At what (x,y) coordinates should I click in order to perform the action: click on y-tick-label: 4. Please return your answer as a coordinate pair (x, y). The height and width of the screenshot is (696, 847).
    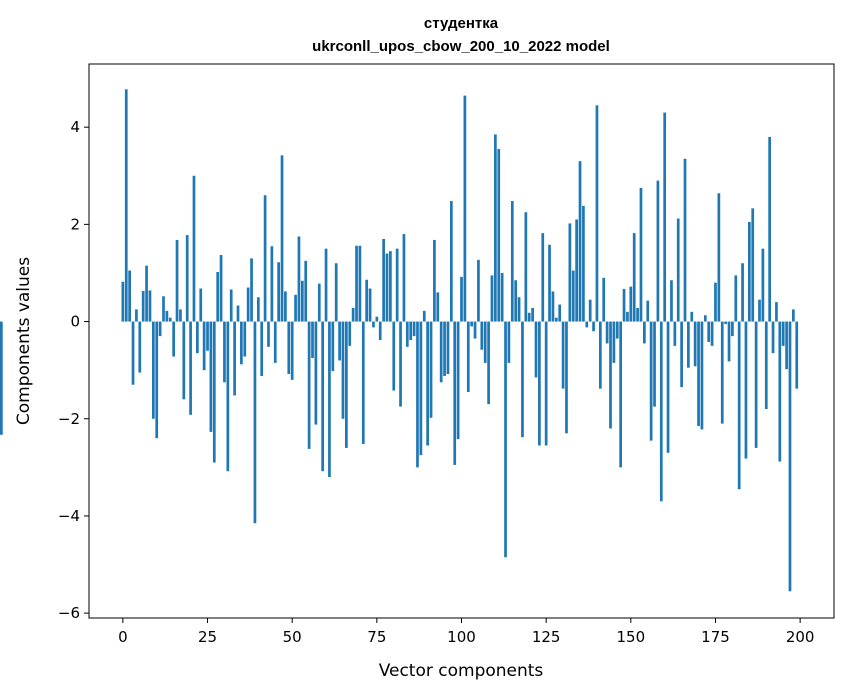
    Looking at the image, I should click on (75, 127).